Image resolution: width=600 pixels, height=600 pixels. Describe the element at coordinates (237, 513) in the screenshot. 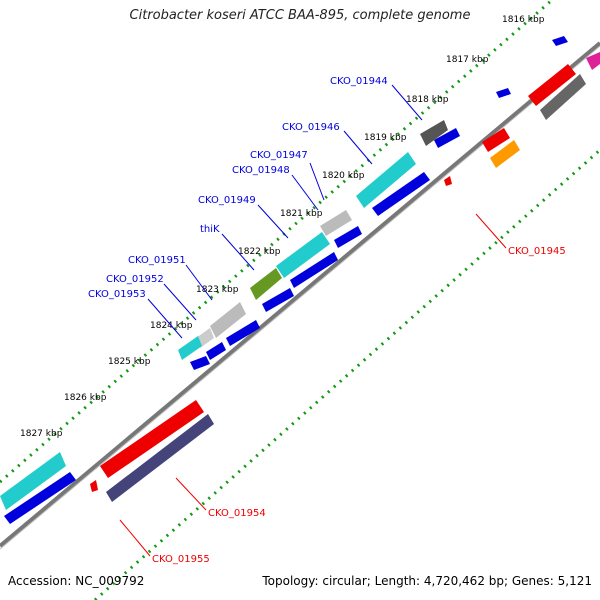

I see `gene-label: CKO_01954` at that location.